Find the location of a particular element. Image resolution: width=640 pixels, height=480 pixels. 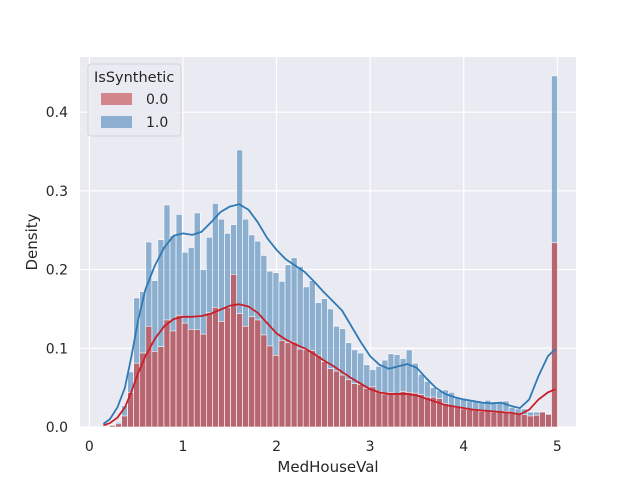

x-tick-label: 4 is located at coordinates (463, 447).